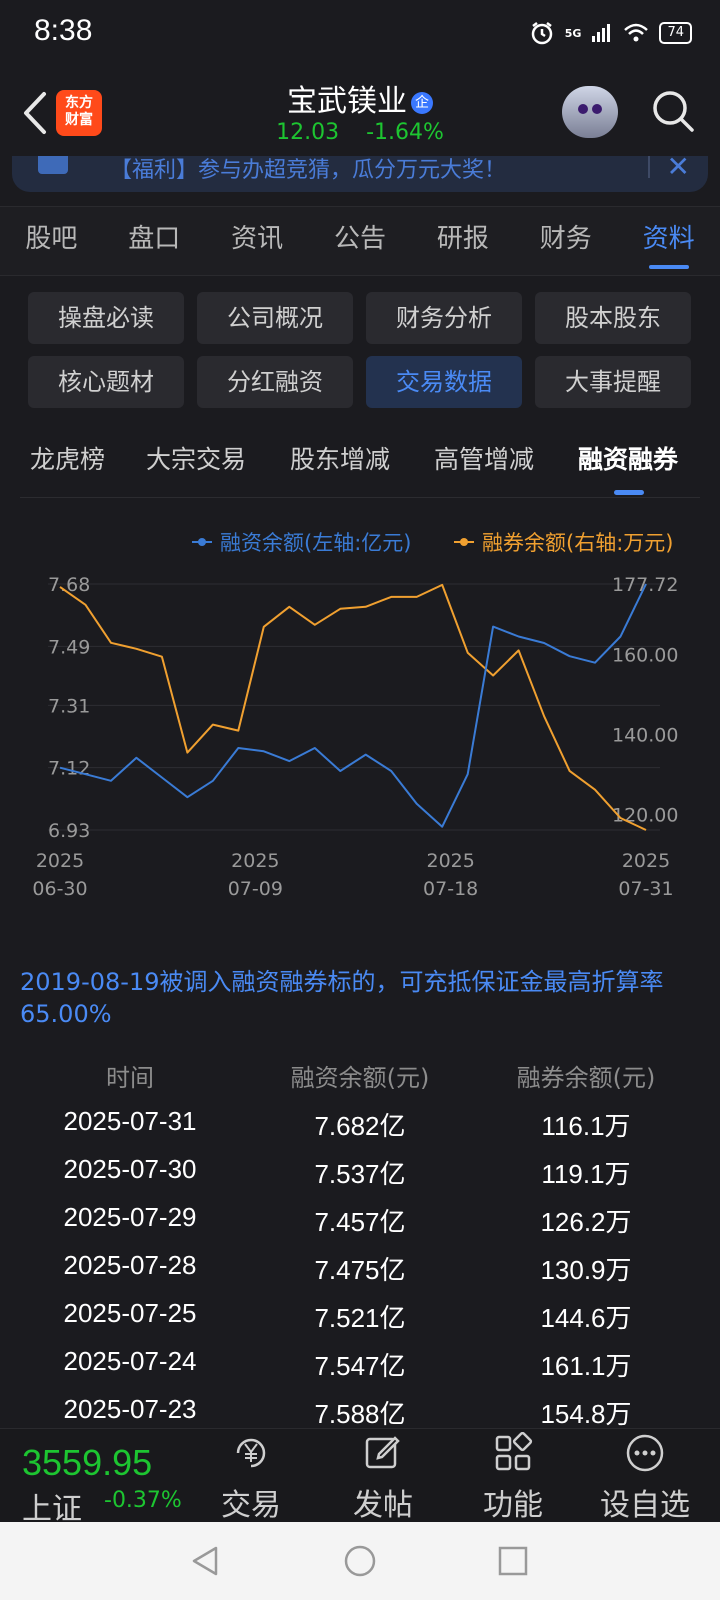 The height and width of the screenshot is (1600, 720). Describe the element at coordinates (59, 889) in the screenshot. I see `x-tick-date: 06-30` at that location.